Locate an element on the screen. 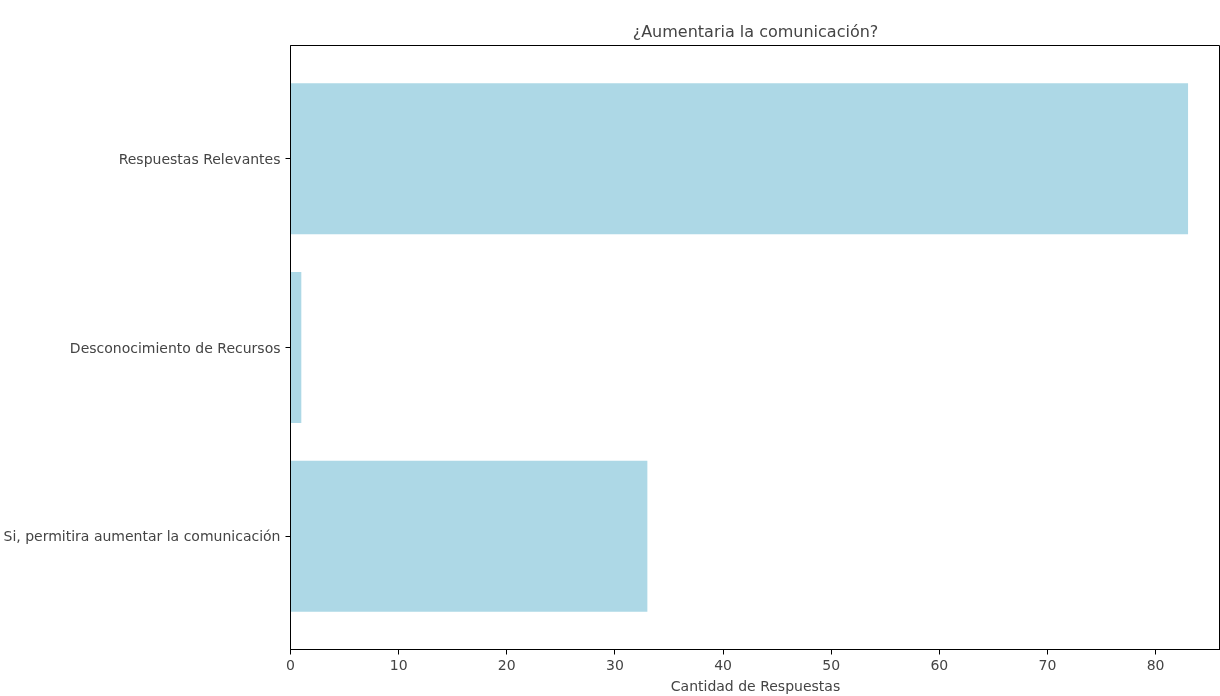 This screenshot has height=696, width=1220. x-tick-label: 70 is located at coordinates (1047, 664).